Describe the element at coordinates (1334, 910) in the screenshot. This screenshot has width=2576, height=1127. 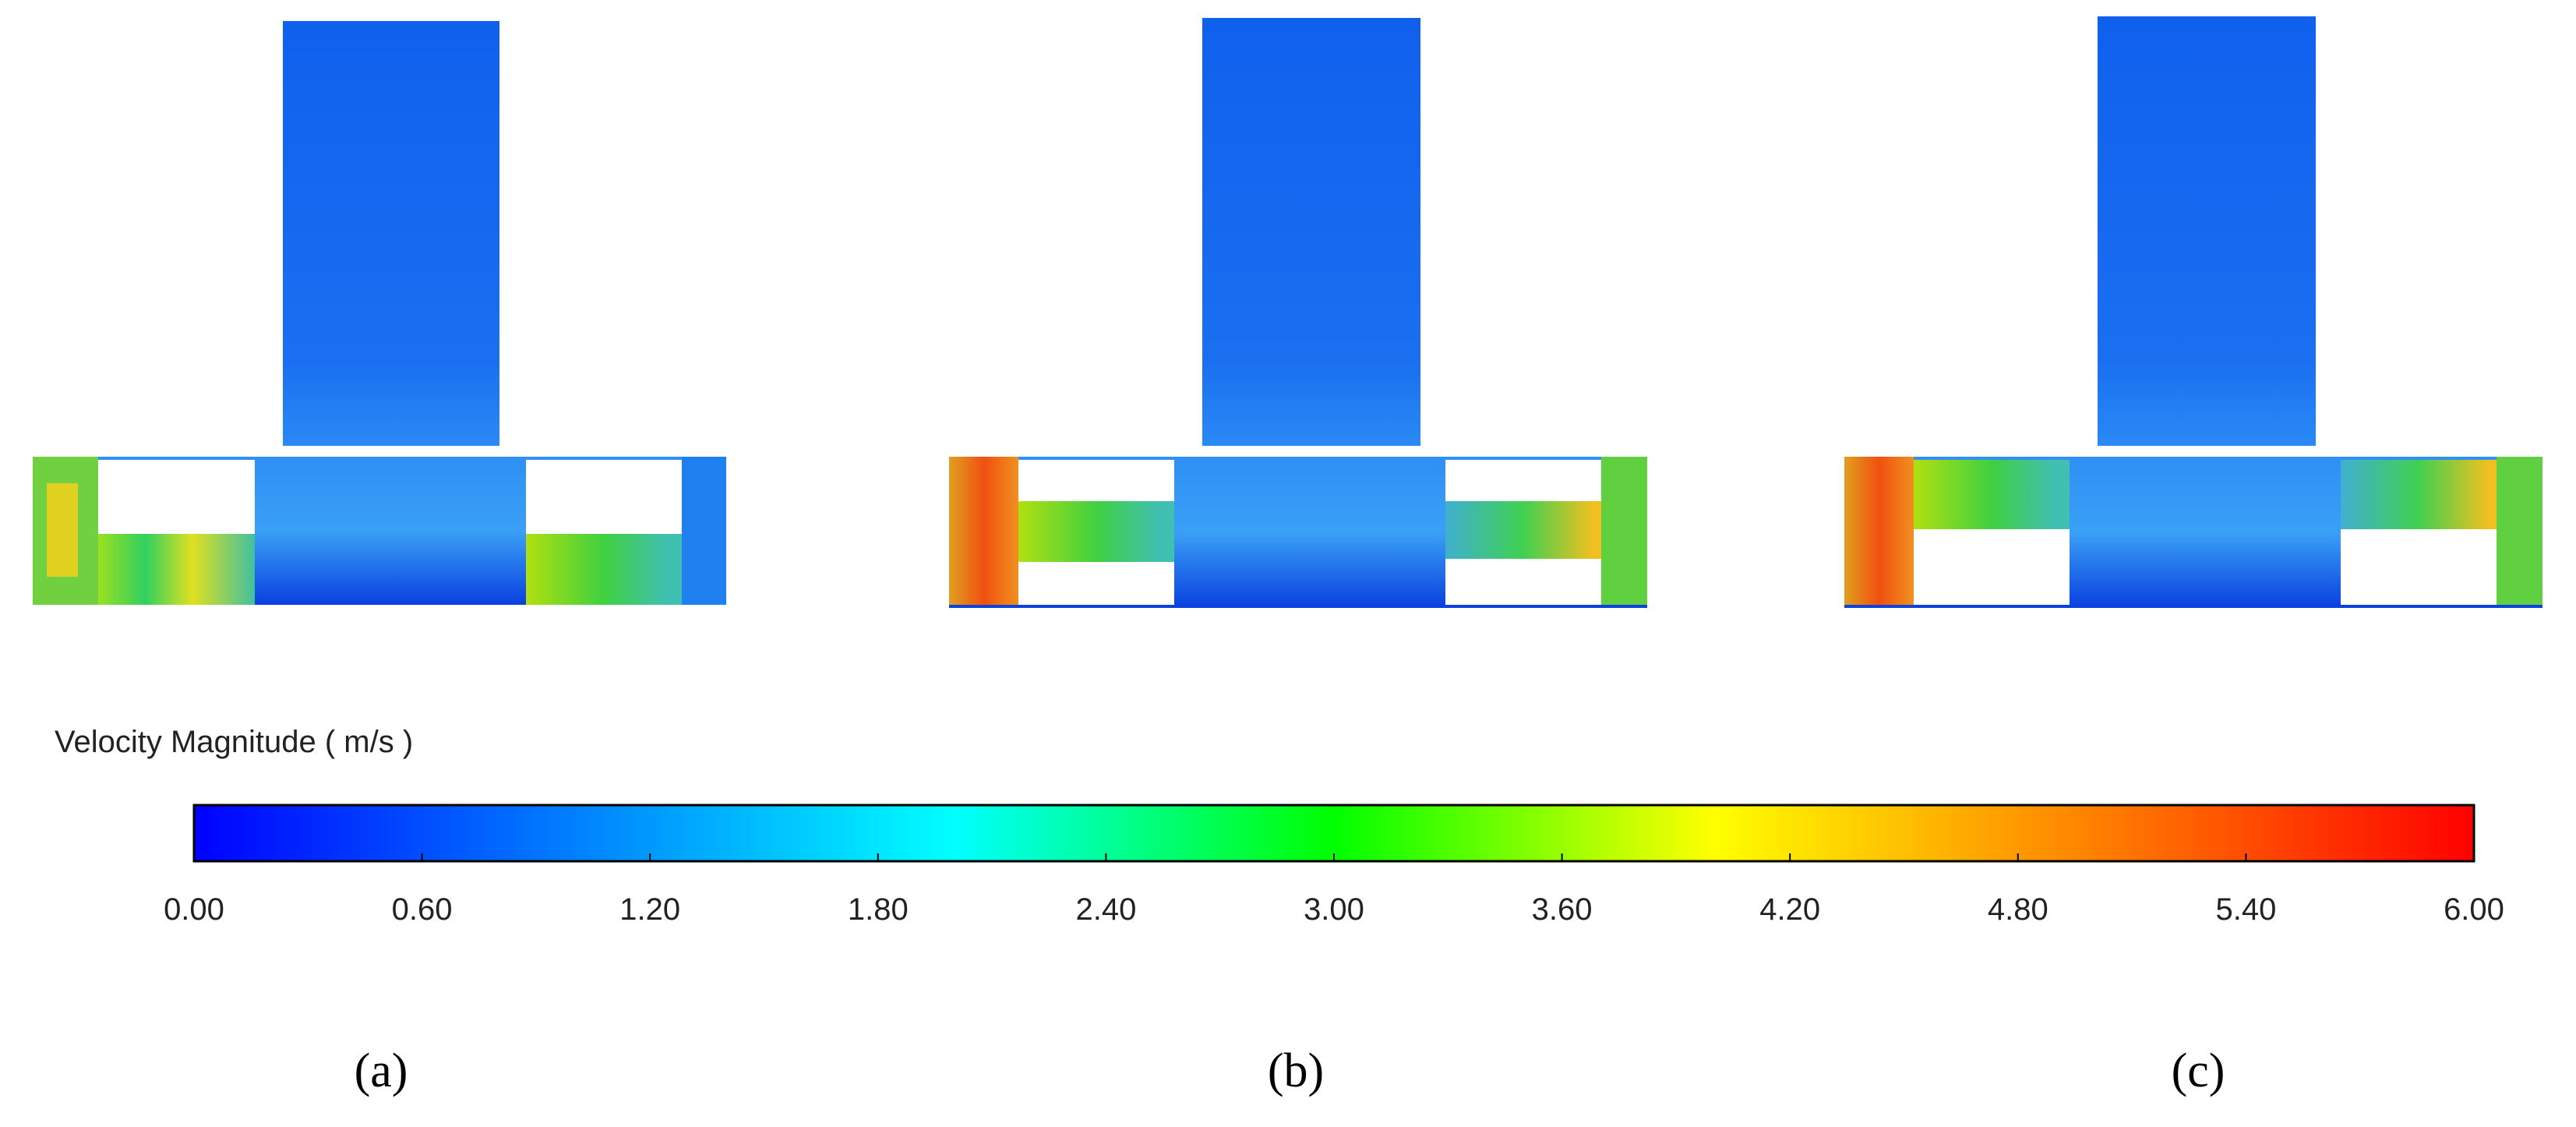
I see `tick-label: 3.00` at that location.